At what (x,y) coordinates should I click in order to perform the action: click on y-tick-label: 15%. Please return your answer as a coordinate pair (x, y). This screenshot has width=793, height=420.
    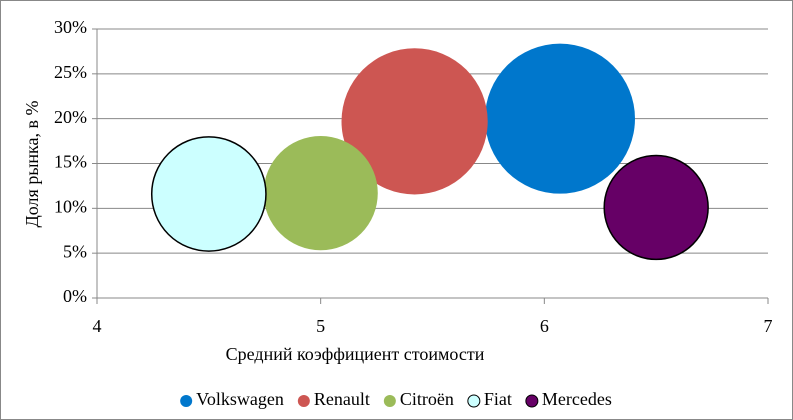
    Looking at the image, I should click on (70, 162).